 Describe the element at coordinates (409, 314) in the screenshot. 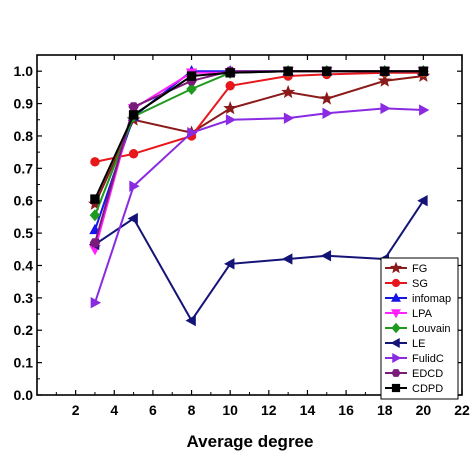

I see `legend-entry-lpa: LPA` at that location.